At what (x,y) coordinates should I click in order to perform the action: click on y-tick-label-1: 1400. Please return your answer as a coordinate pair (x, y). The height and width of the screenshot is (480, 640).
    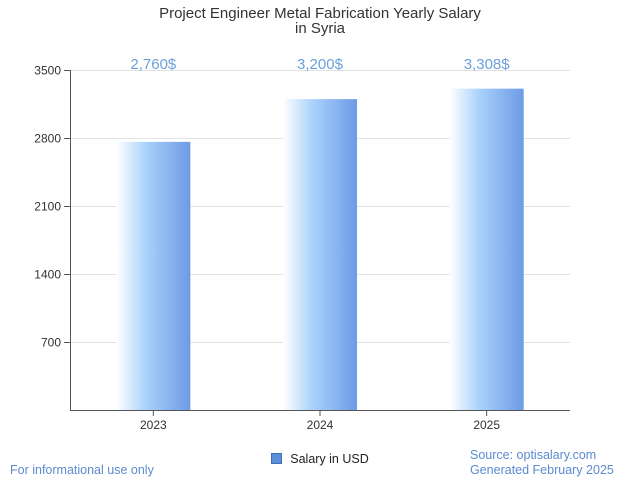
    Looking at the image, I should click on (47, 275).